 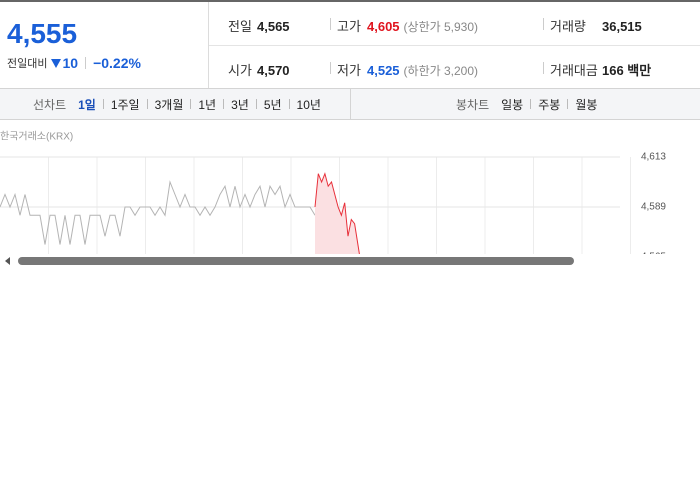 What do you see at coordinates (125, 104) in the screenshot?
I see `tab: 1주일` at bounding box center [125, 104].